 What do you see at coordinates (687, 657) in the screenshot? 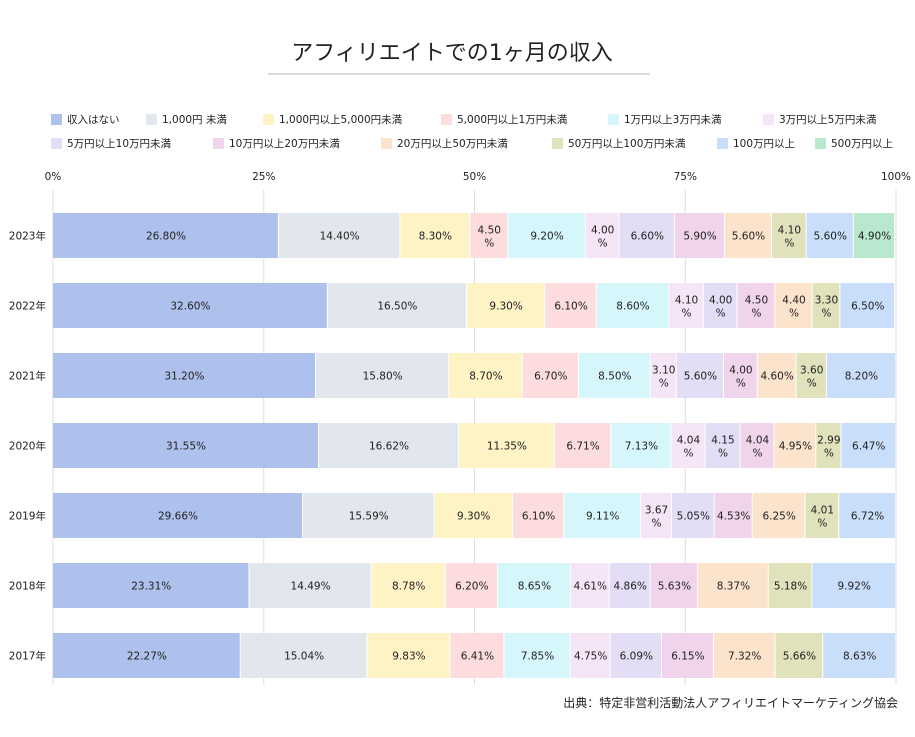
I see `data-label: 6.15%` at bounding box center [687, 657].